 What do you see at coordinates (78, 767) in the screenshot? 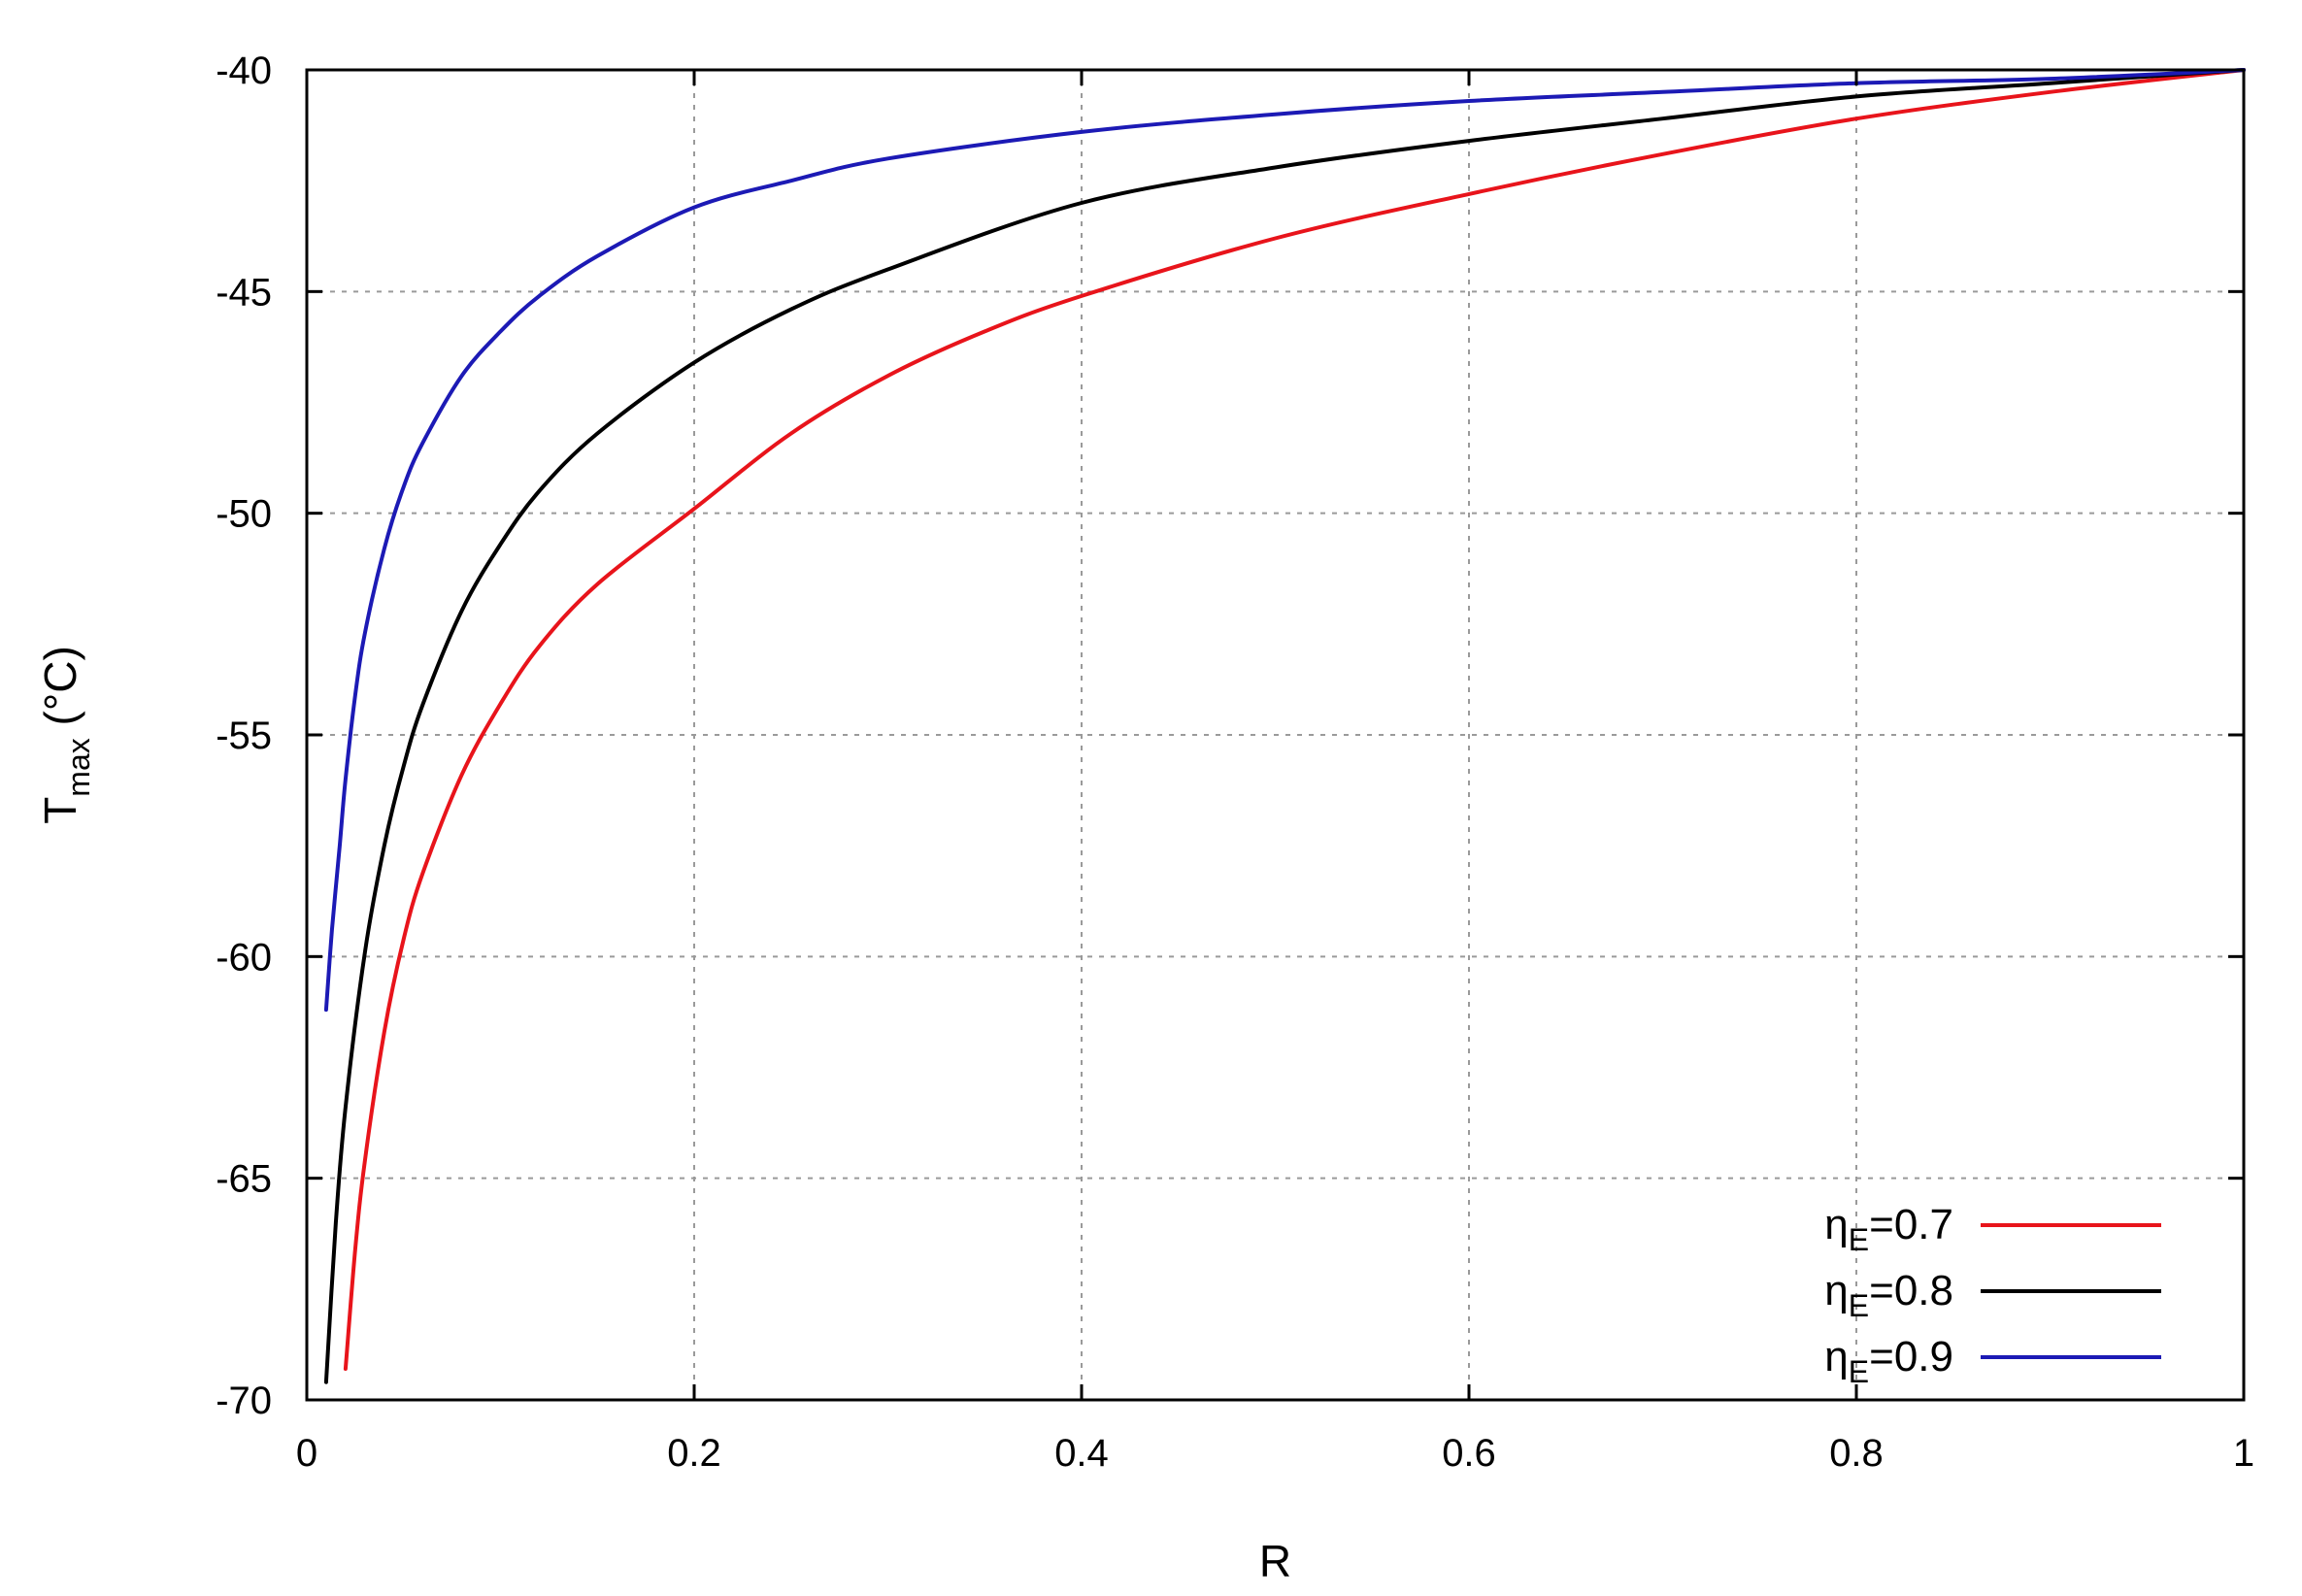
I see `y-axis-label-sub: max` at bounding box center [78, 767].